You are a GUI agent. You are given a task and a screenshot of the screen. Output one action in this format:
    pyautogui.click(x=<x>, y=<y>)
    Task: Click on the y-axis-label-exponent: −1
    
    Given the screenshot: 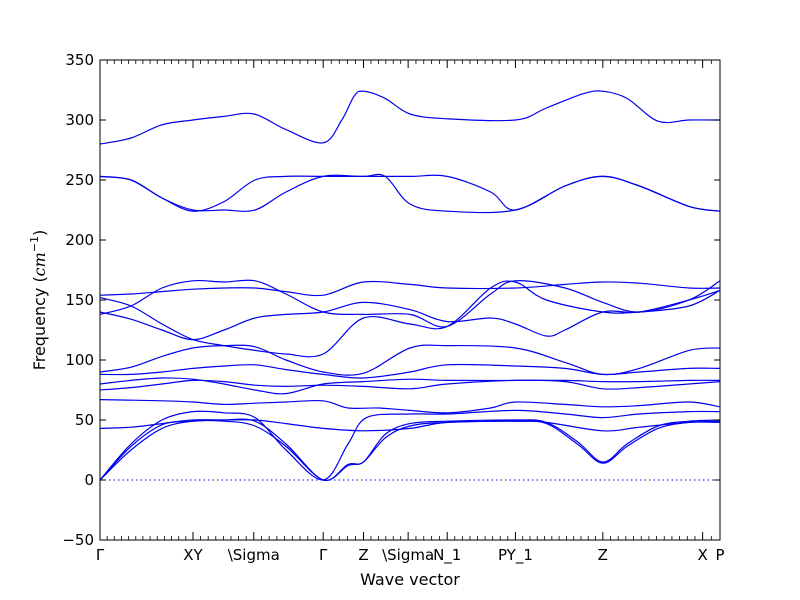 What is the action you would take?
    pyautogui.click(x=34, y=244)
    